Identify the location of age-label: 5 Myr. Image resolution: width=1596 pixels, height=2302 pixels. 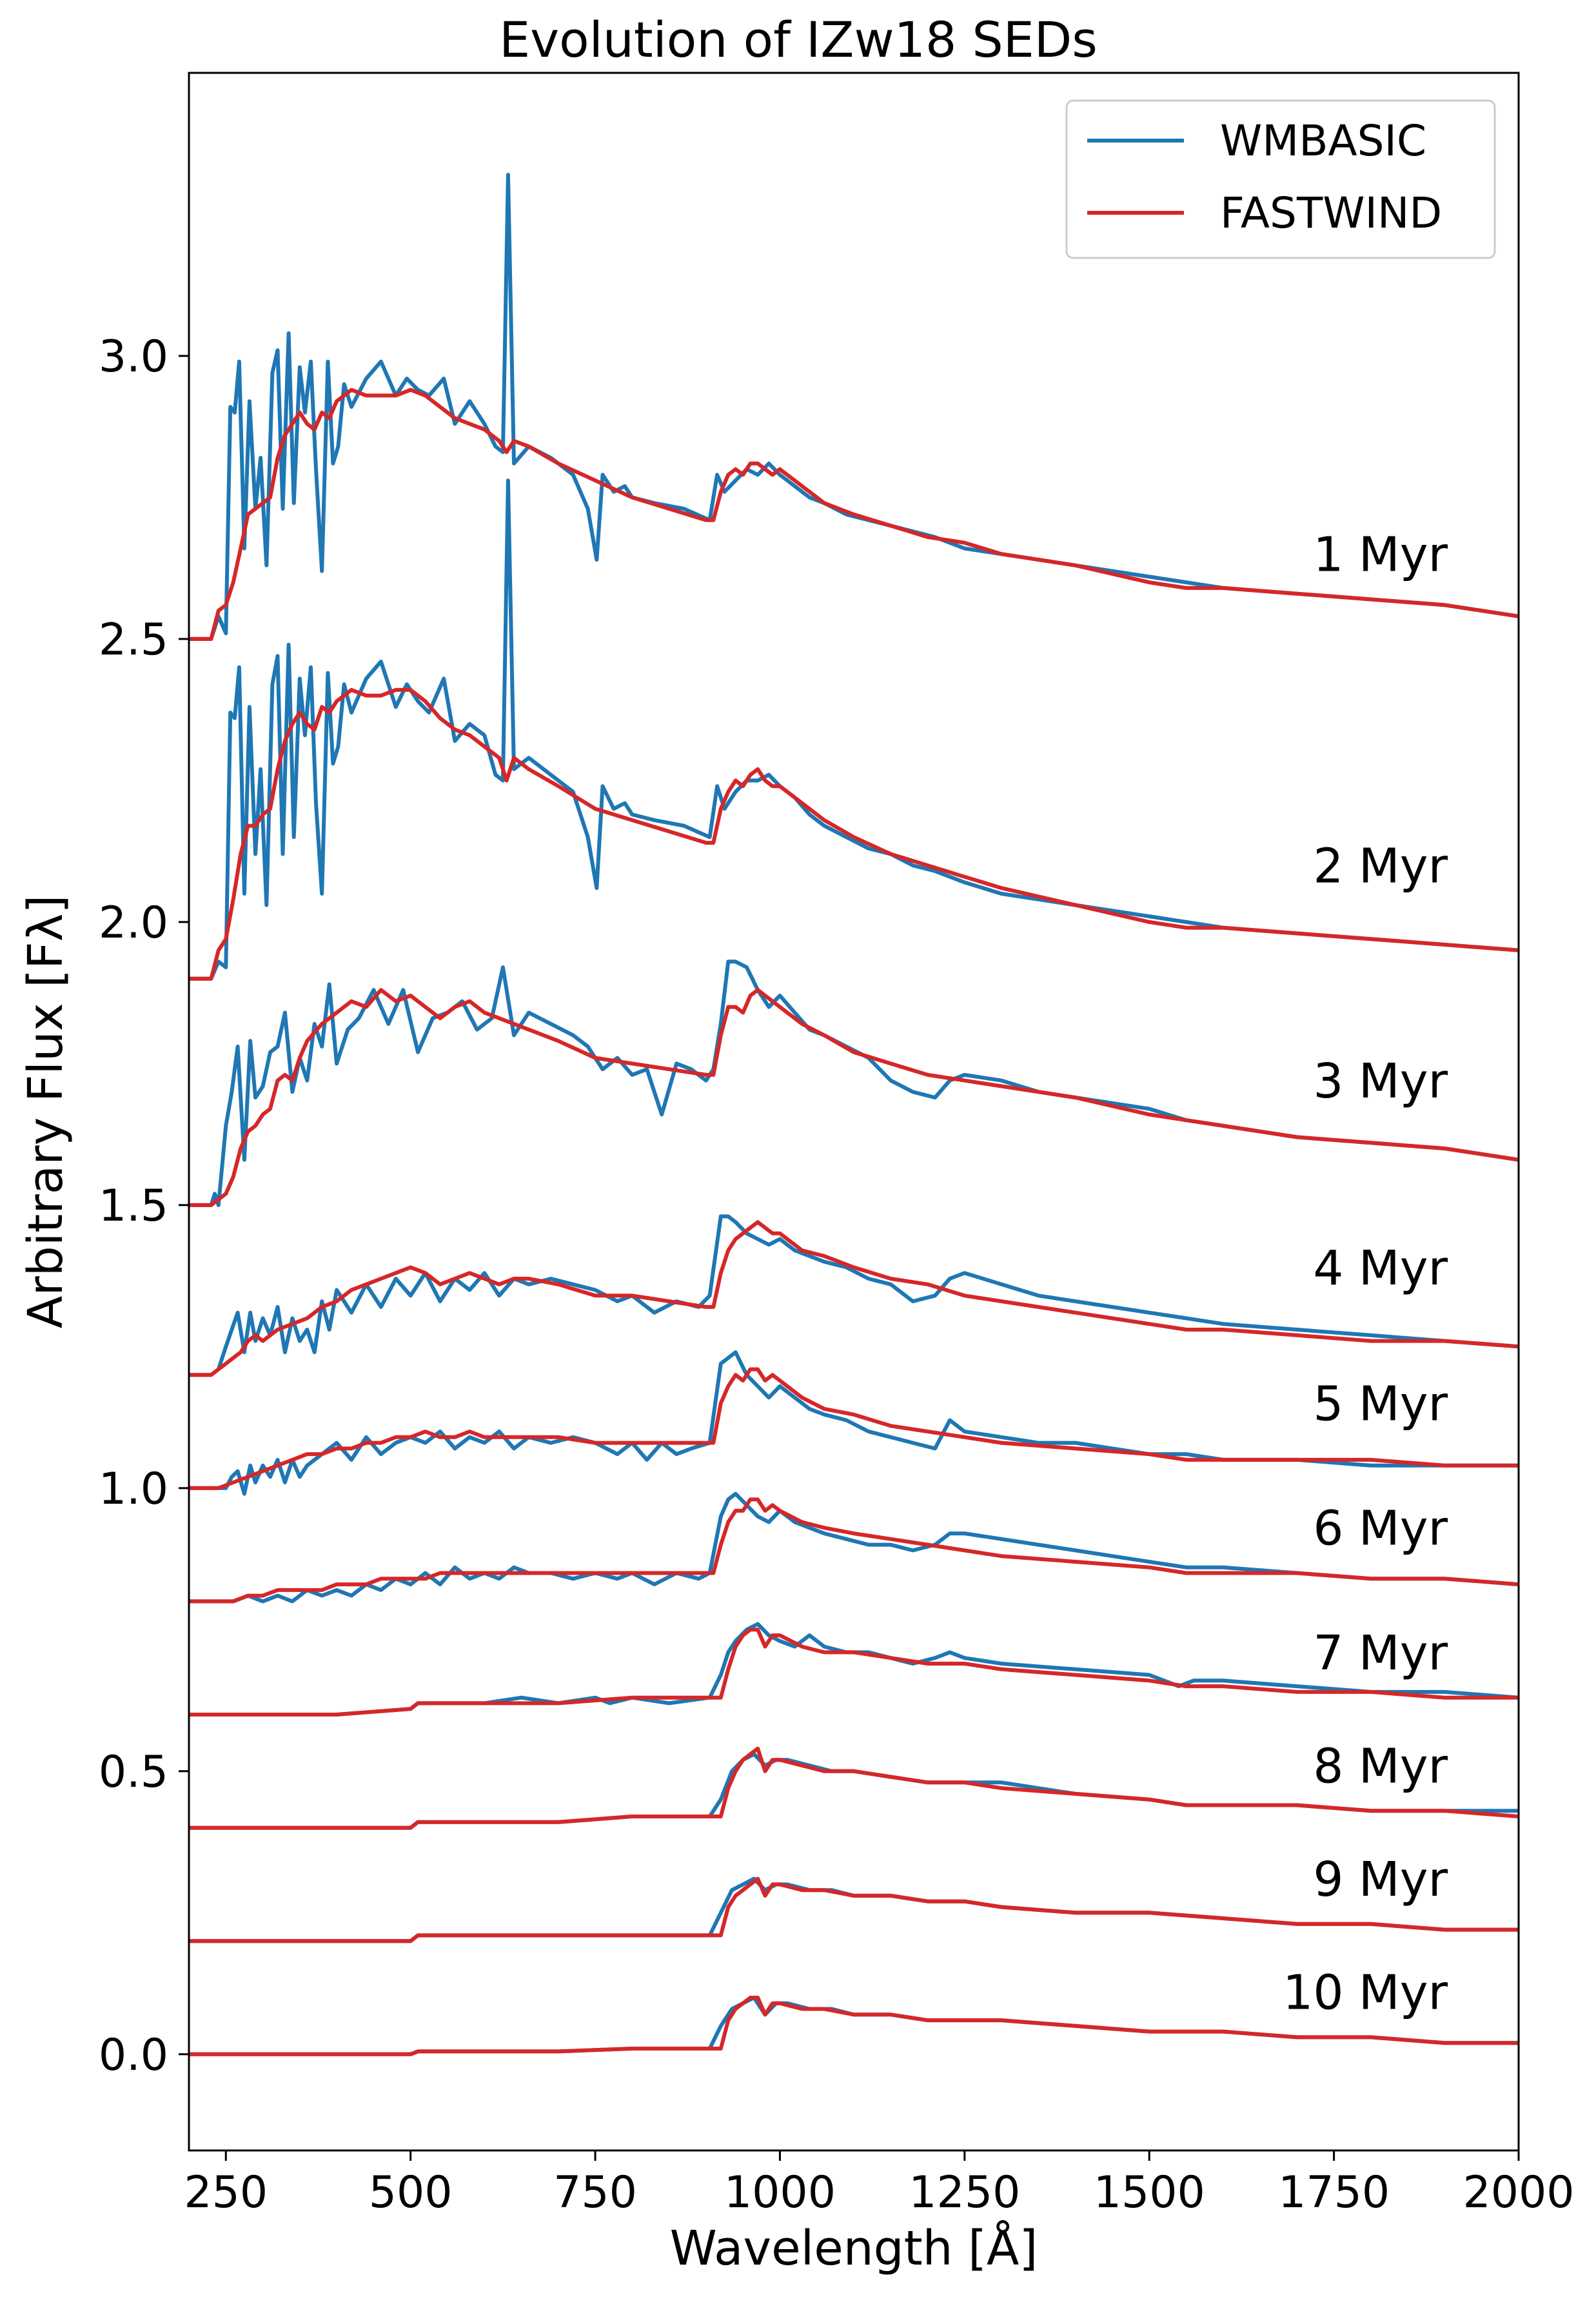
(1380, 1404).